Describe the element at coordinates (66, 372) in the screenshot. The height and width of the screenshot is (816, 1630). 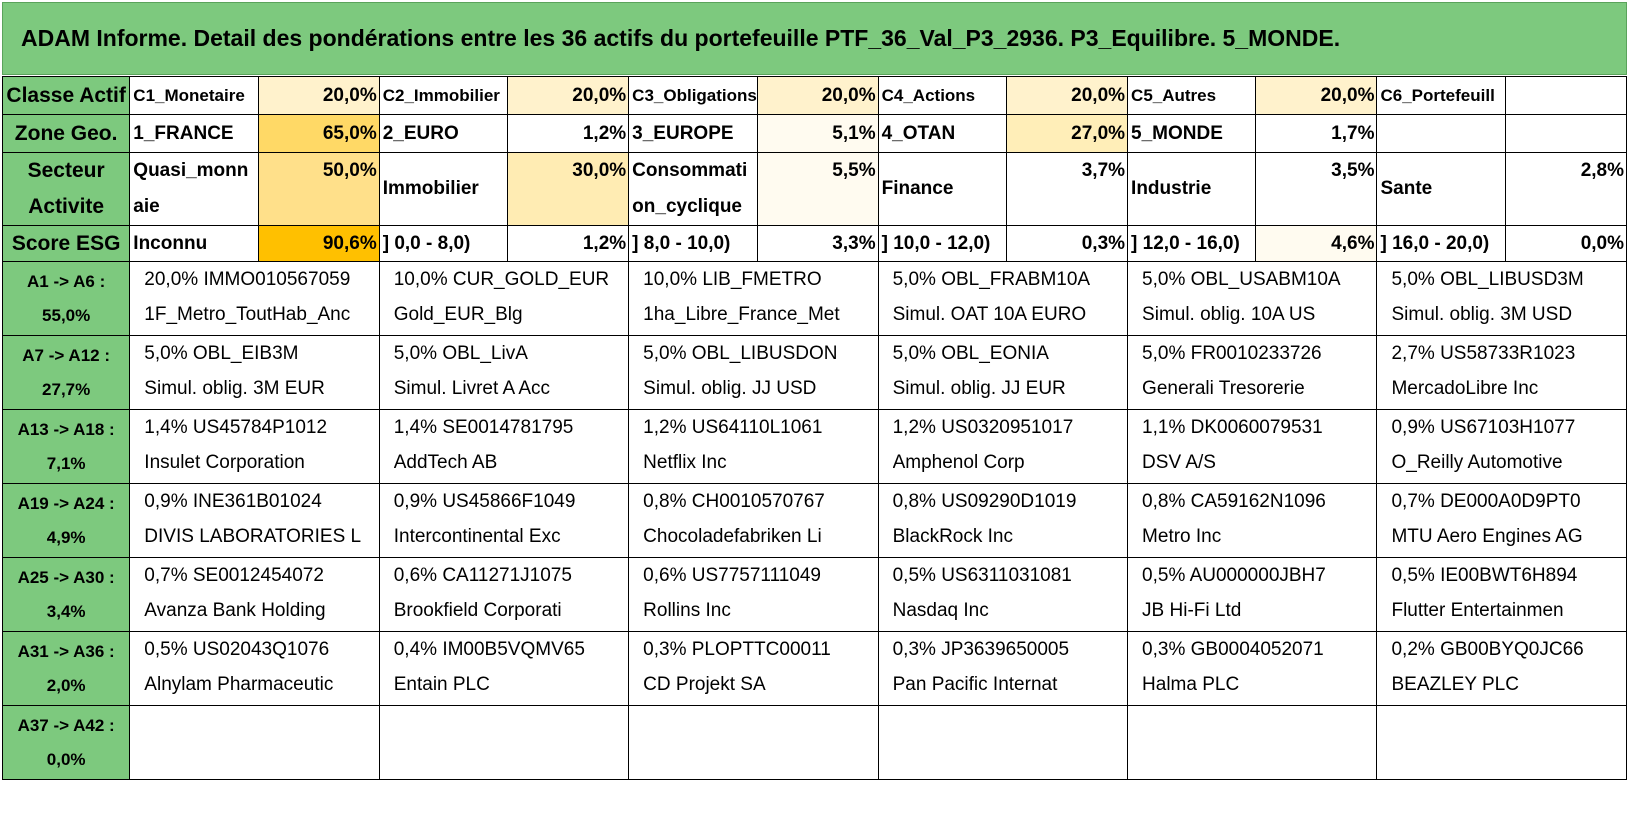
I see `asset-range-header: A7 -> A12 : 27,7%` at that location.